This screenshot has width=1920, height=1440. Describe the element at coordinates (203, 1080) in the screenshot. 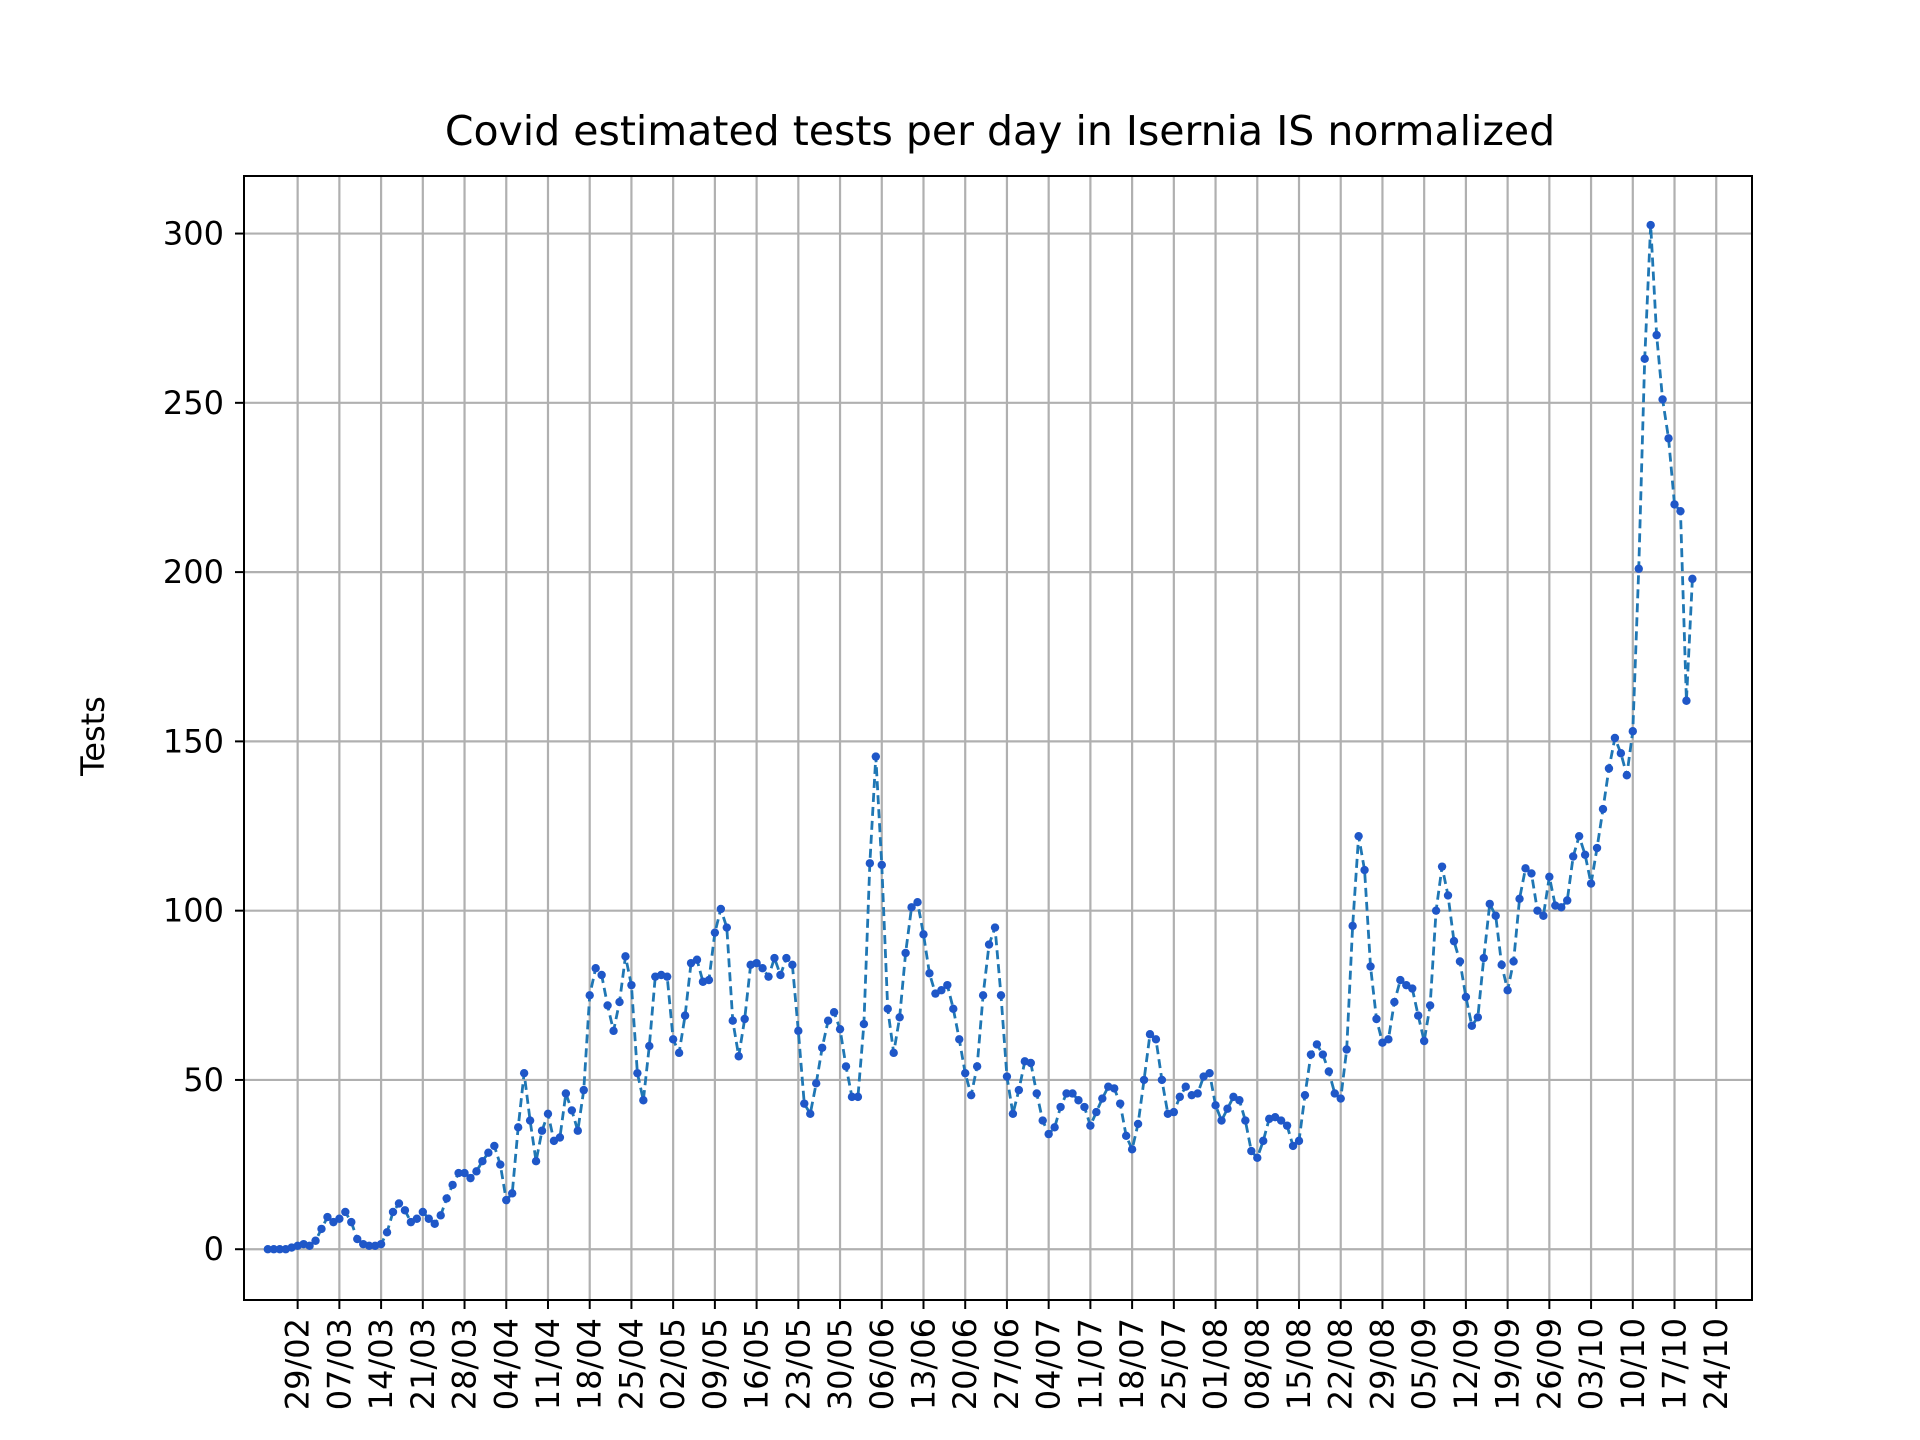

I see `y-tick-label: 50` at that location.